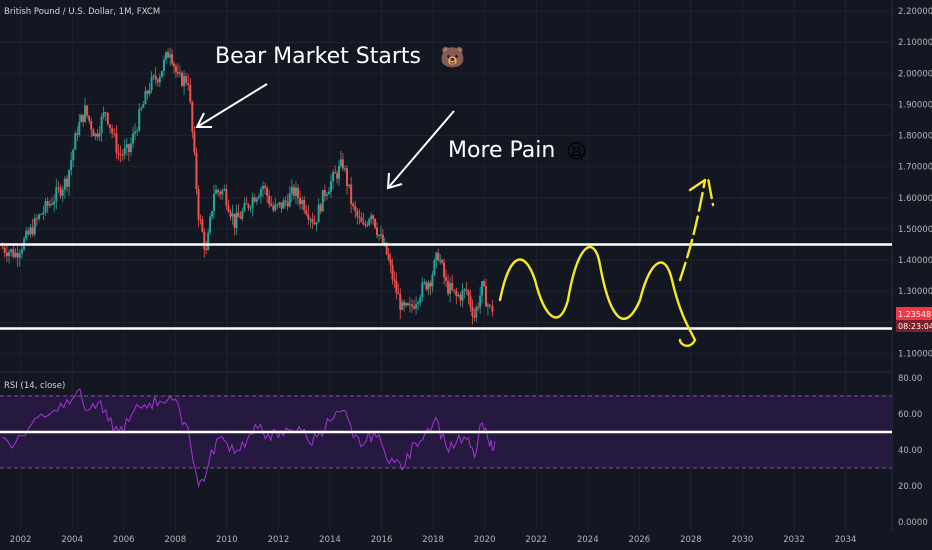 Image resolution: width=932 pixels, height=550 pixels. What do you see at coordinates (382, 540) in the screenshot?
I see `time-tick-label: 2016` at bounding box center [382, 540].